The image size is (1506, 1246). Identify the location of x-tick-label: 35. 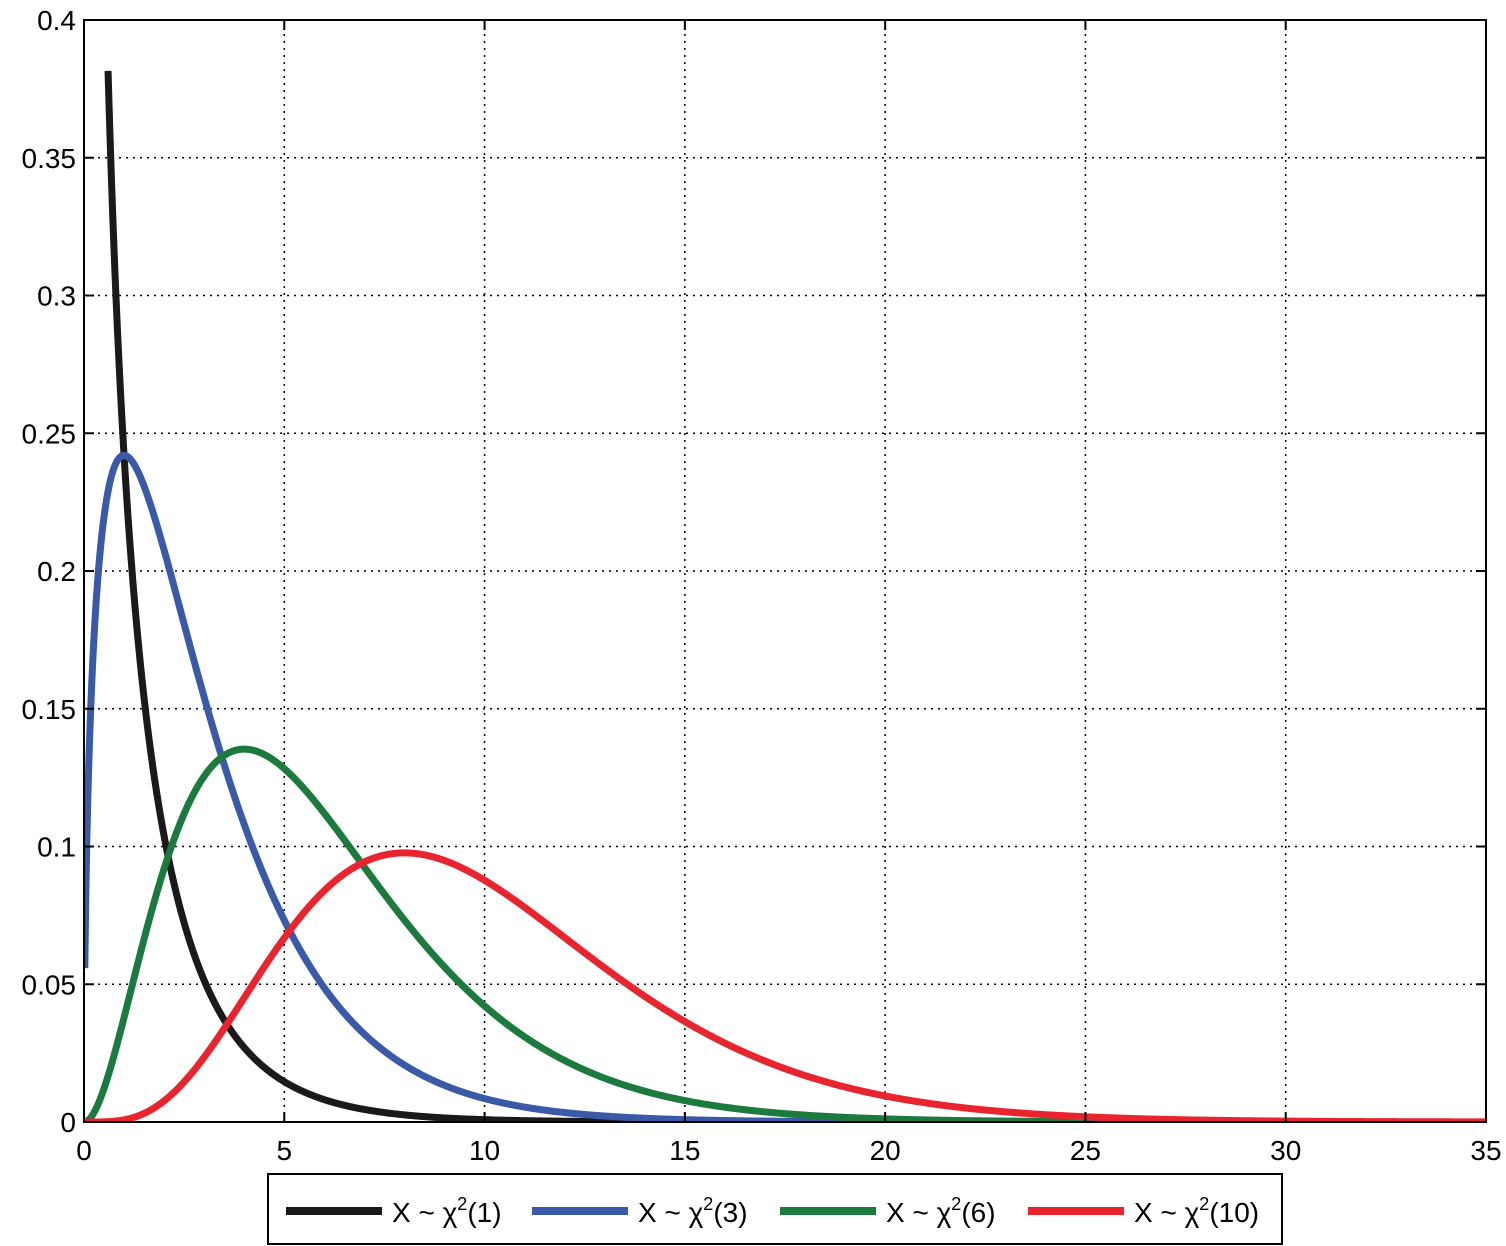
(1485, 1150).